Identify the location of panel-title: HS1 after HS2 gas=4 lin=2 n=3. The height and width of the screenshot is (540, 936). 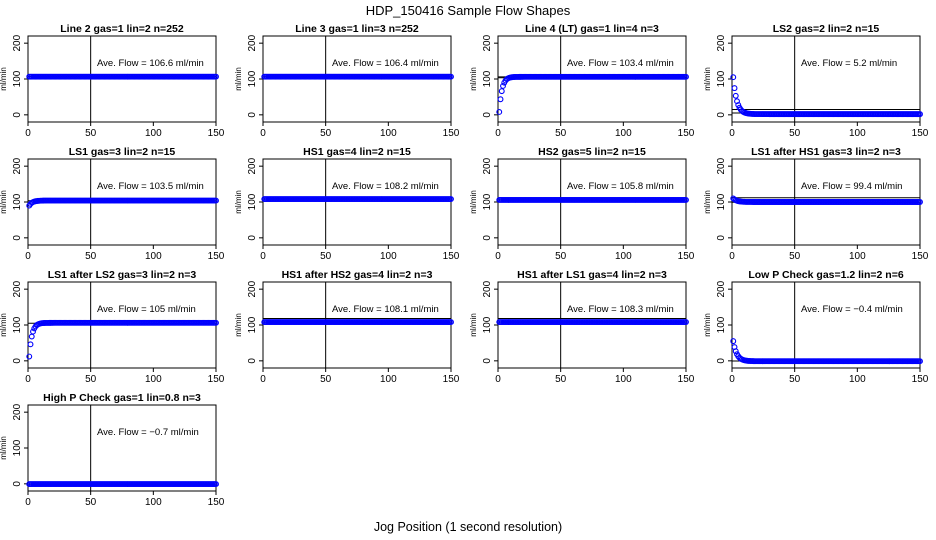
(357, 275).